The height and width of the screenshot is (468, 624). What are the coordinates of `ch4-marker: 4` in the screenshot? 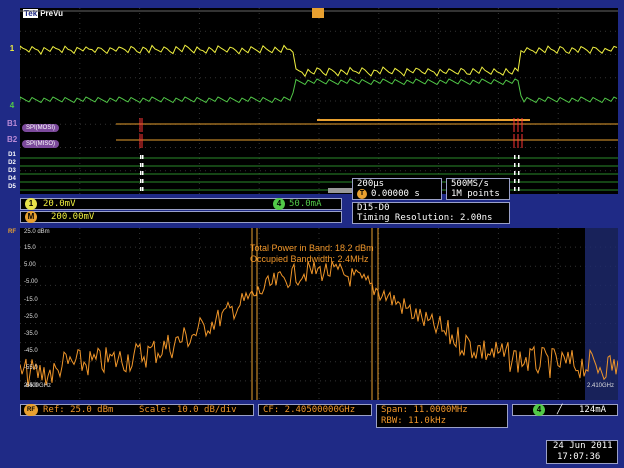 It's located at (12, 105).